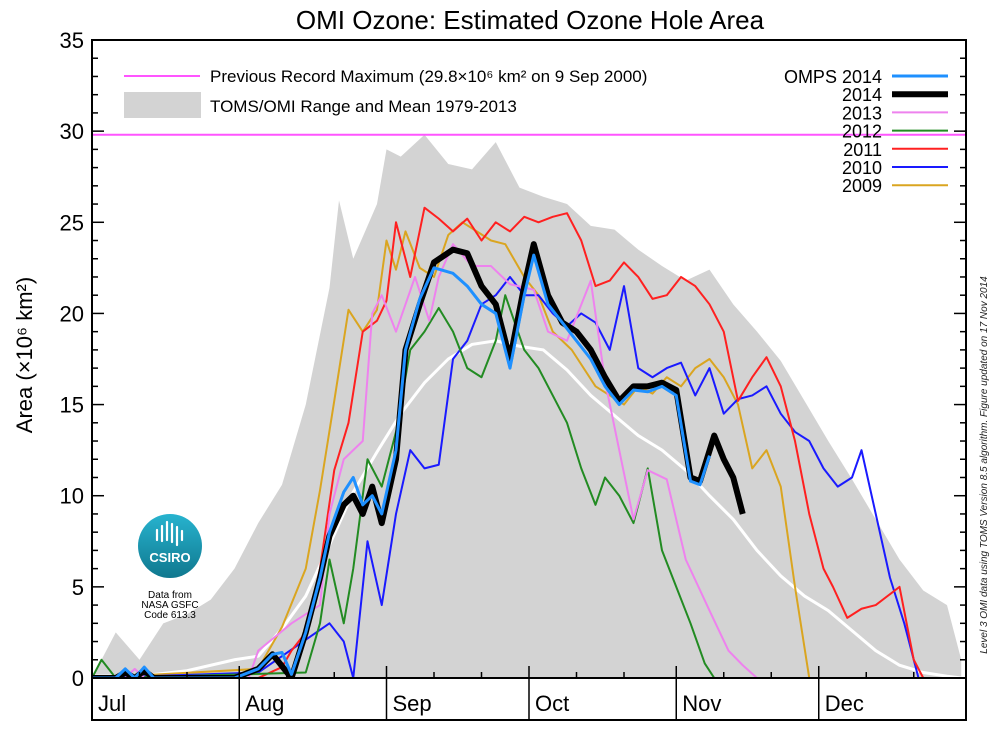 This screenshot has width=1000, height=737. I want to click on legend-label: 2009, so click(862, 186).